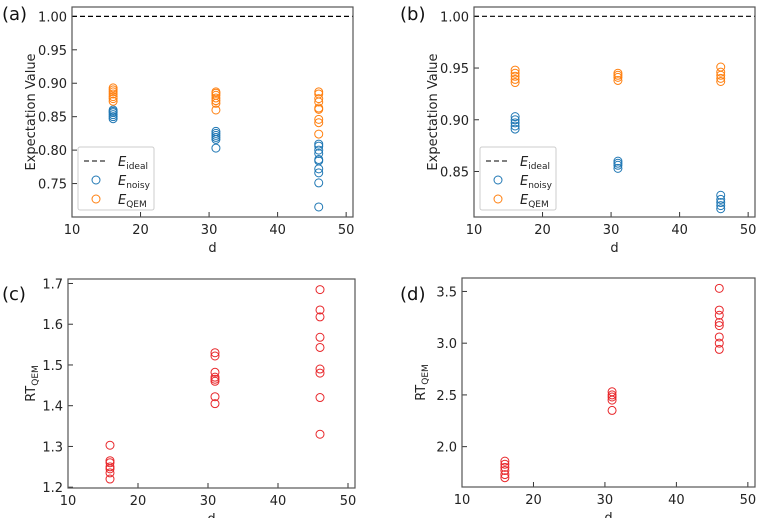 The width and height of the screenshot is (757, 518). What do you see at coordinates (454, 172) in the screenshot?
I see `y-tick-label: 0.85` at bounding box center [454, 172].